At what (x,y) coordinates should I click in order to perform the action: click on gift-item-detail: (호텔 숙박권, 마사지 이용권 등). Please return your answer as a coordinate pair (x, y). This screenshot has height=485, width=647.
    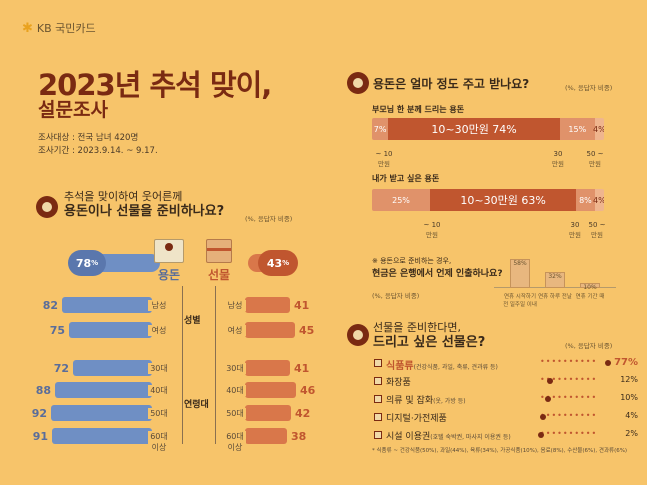
    Looking at the image, I should click on (470, 437).